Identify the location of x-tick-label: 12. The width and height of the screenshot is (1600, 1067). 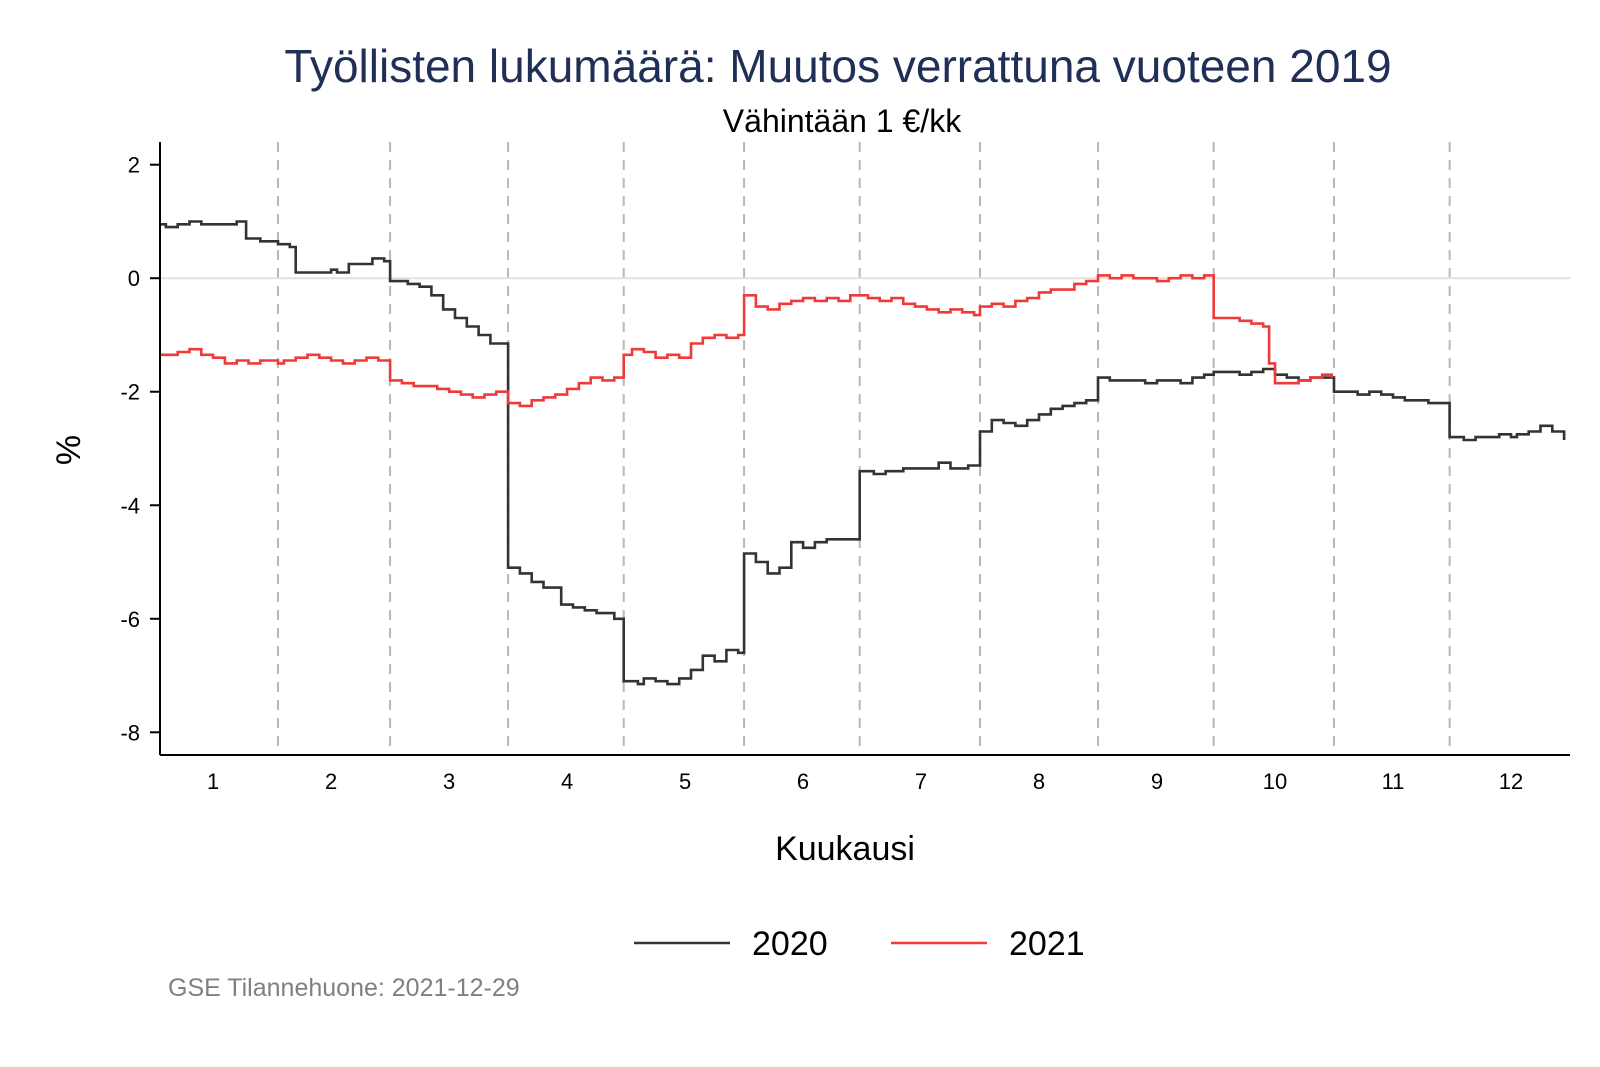
(1511, 781).